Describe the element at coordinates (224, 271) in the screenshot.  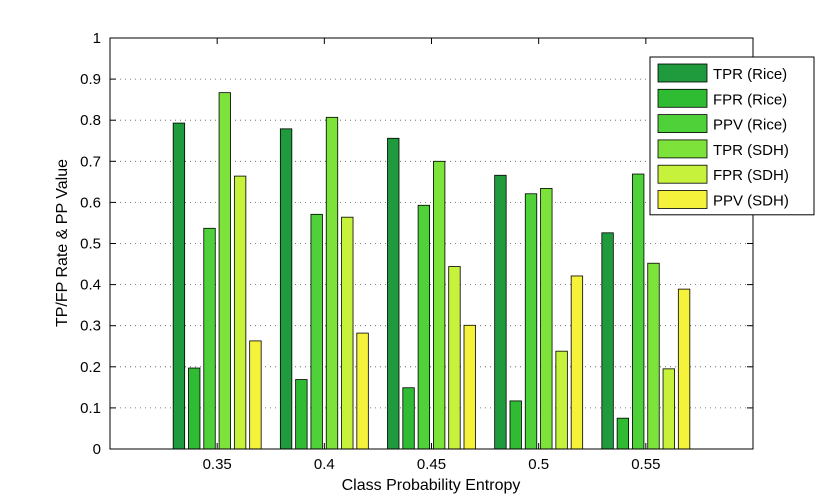
I see `bar-tpr-sdh-0.35` at that location.